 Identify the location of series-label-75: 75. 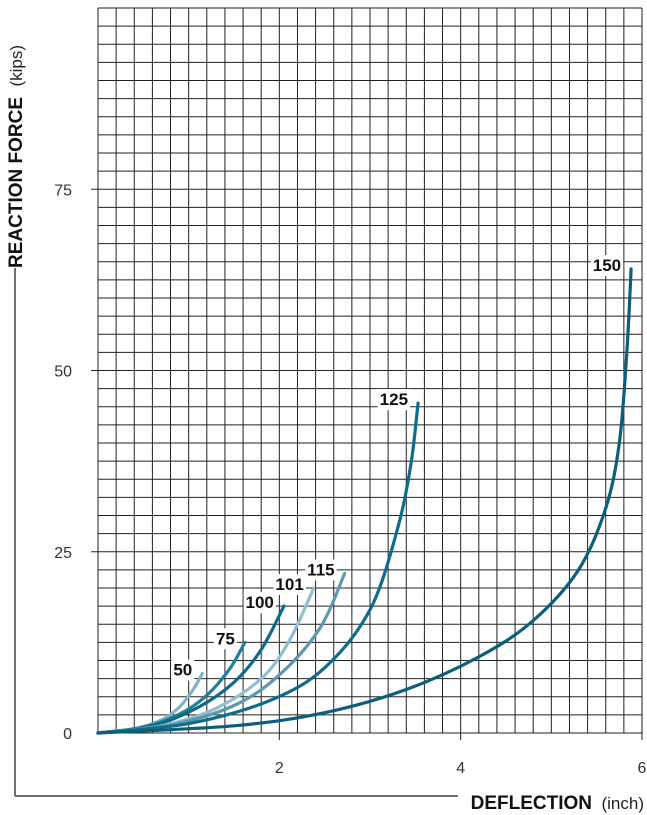
(225, 638).